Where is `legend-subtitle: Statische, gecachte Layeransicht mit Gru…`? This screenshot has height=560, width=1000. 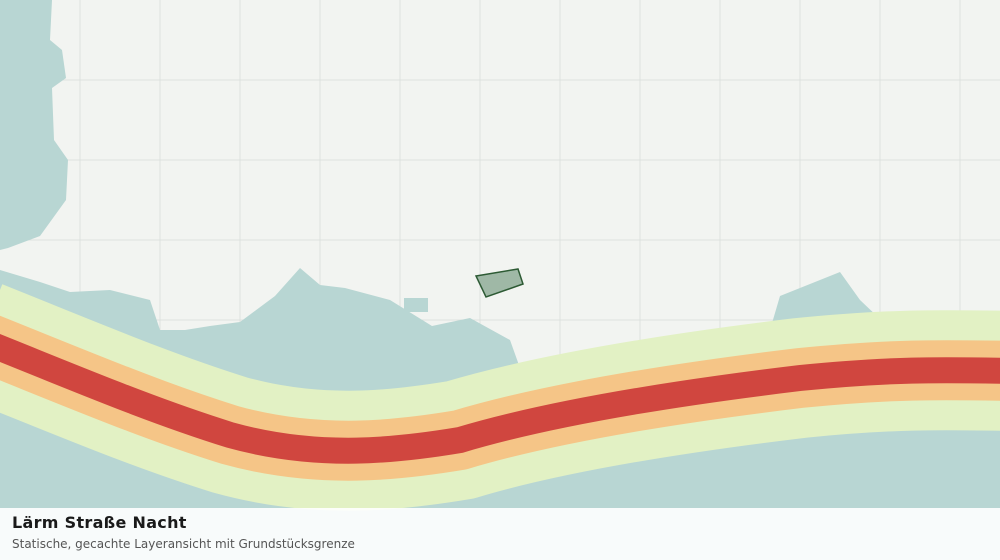
legend-subtitle: Statische, gecachte Layeransicht mit Gru… is located at coordinates (183, 544).